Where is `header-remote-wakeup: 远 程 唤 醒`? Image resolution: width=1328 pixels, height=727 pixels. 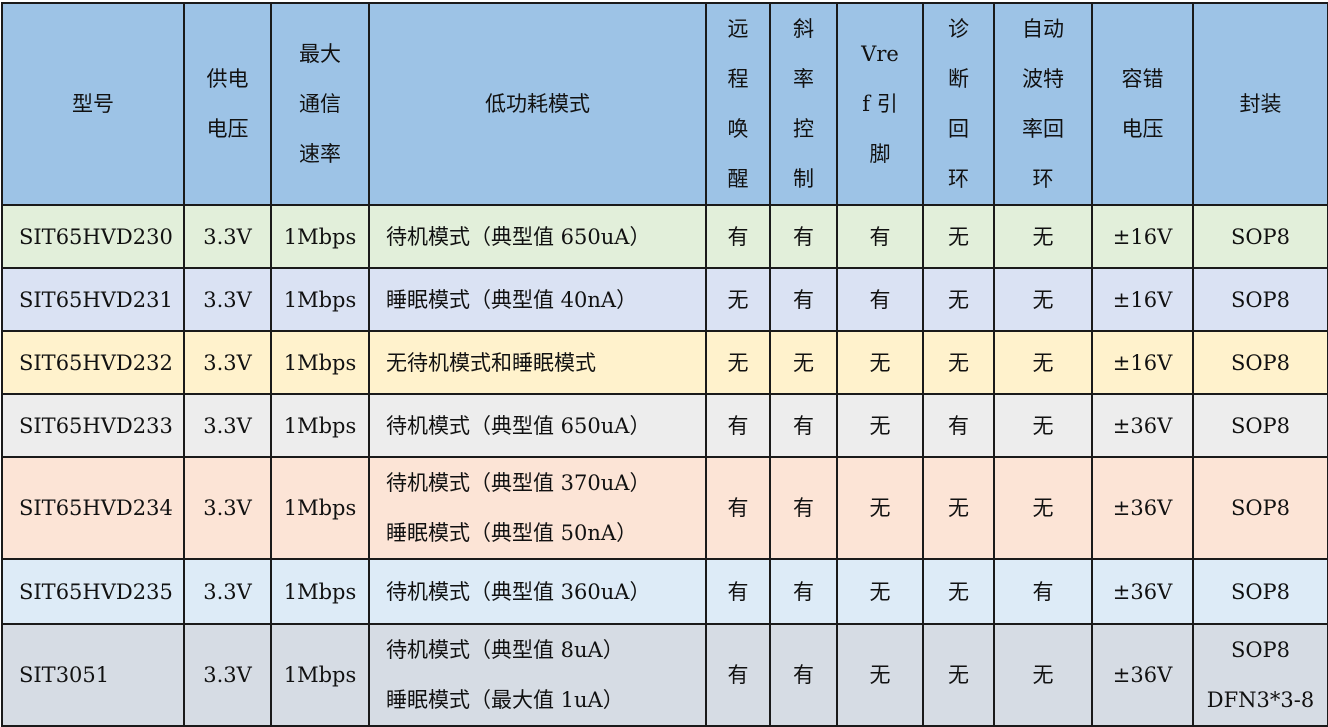 header-remote-wakeup: 远 程 唤 醒 is located at coordinates (738, 104).